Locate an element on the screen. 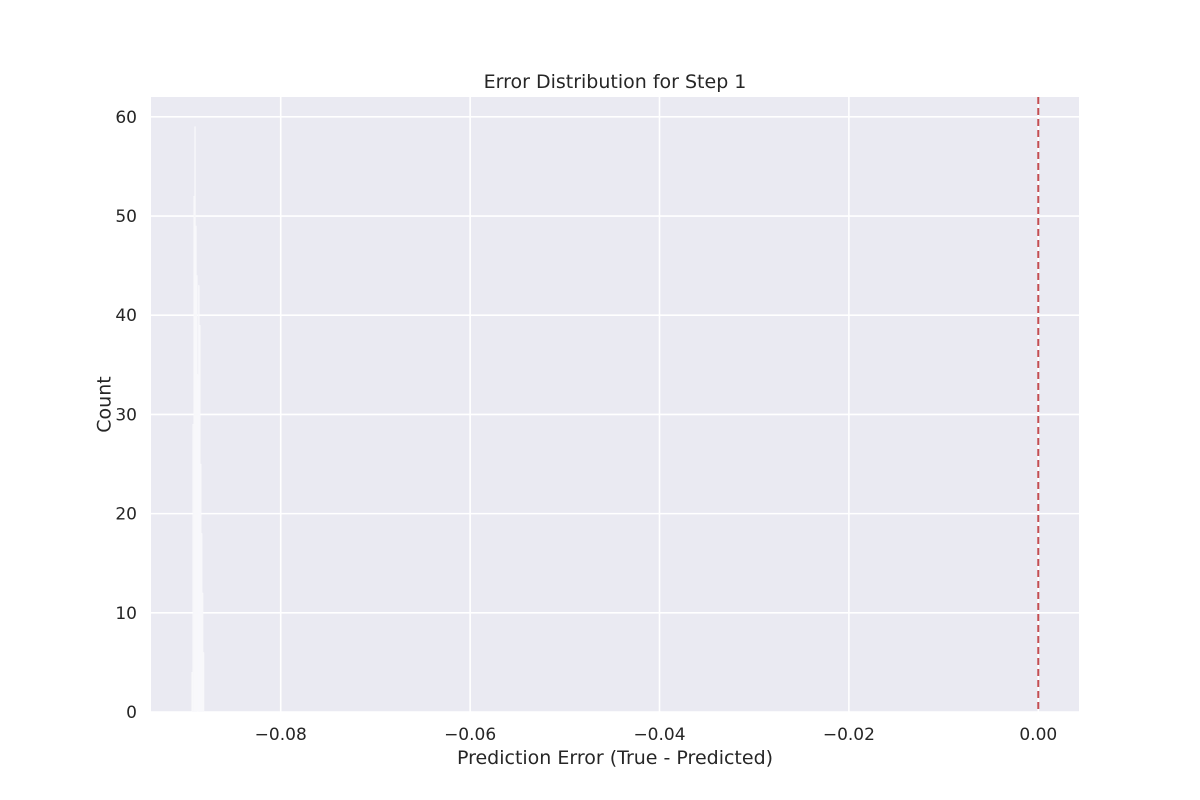  chart-title: Error Distribution for Step 1 is located at coordinates (615, 82).